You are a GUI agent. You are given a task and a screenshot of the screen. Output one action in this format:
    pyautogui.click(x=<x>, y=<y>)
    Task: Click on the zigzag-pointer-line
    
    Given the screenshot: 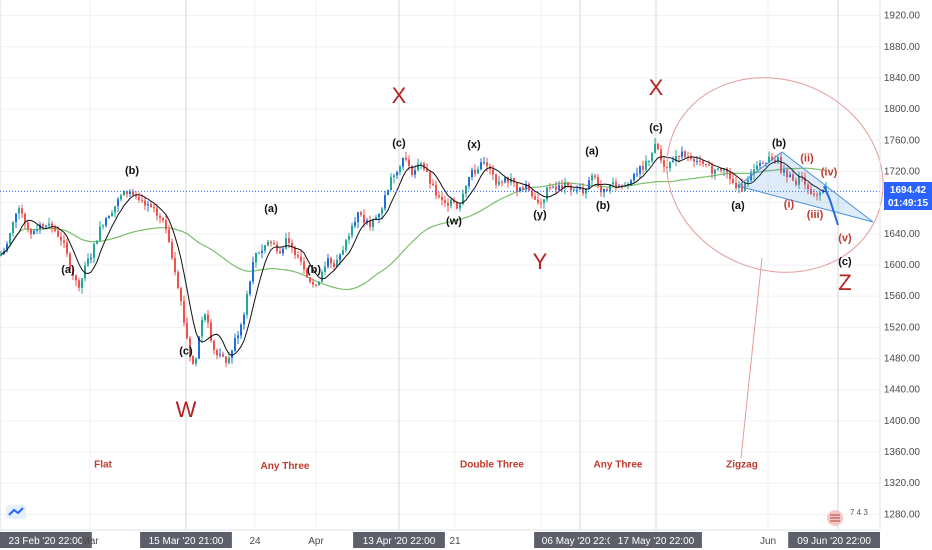 What is the action you would take?
    pyautogui.click(x=751, y=358)
    